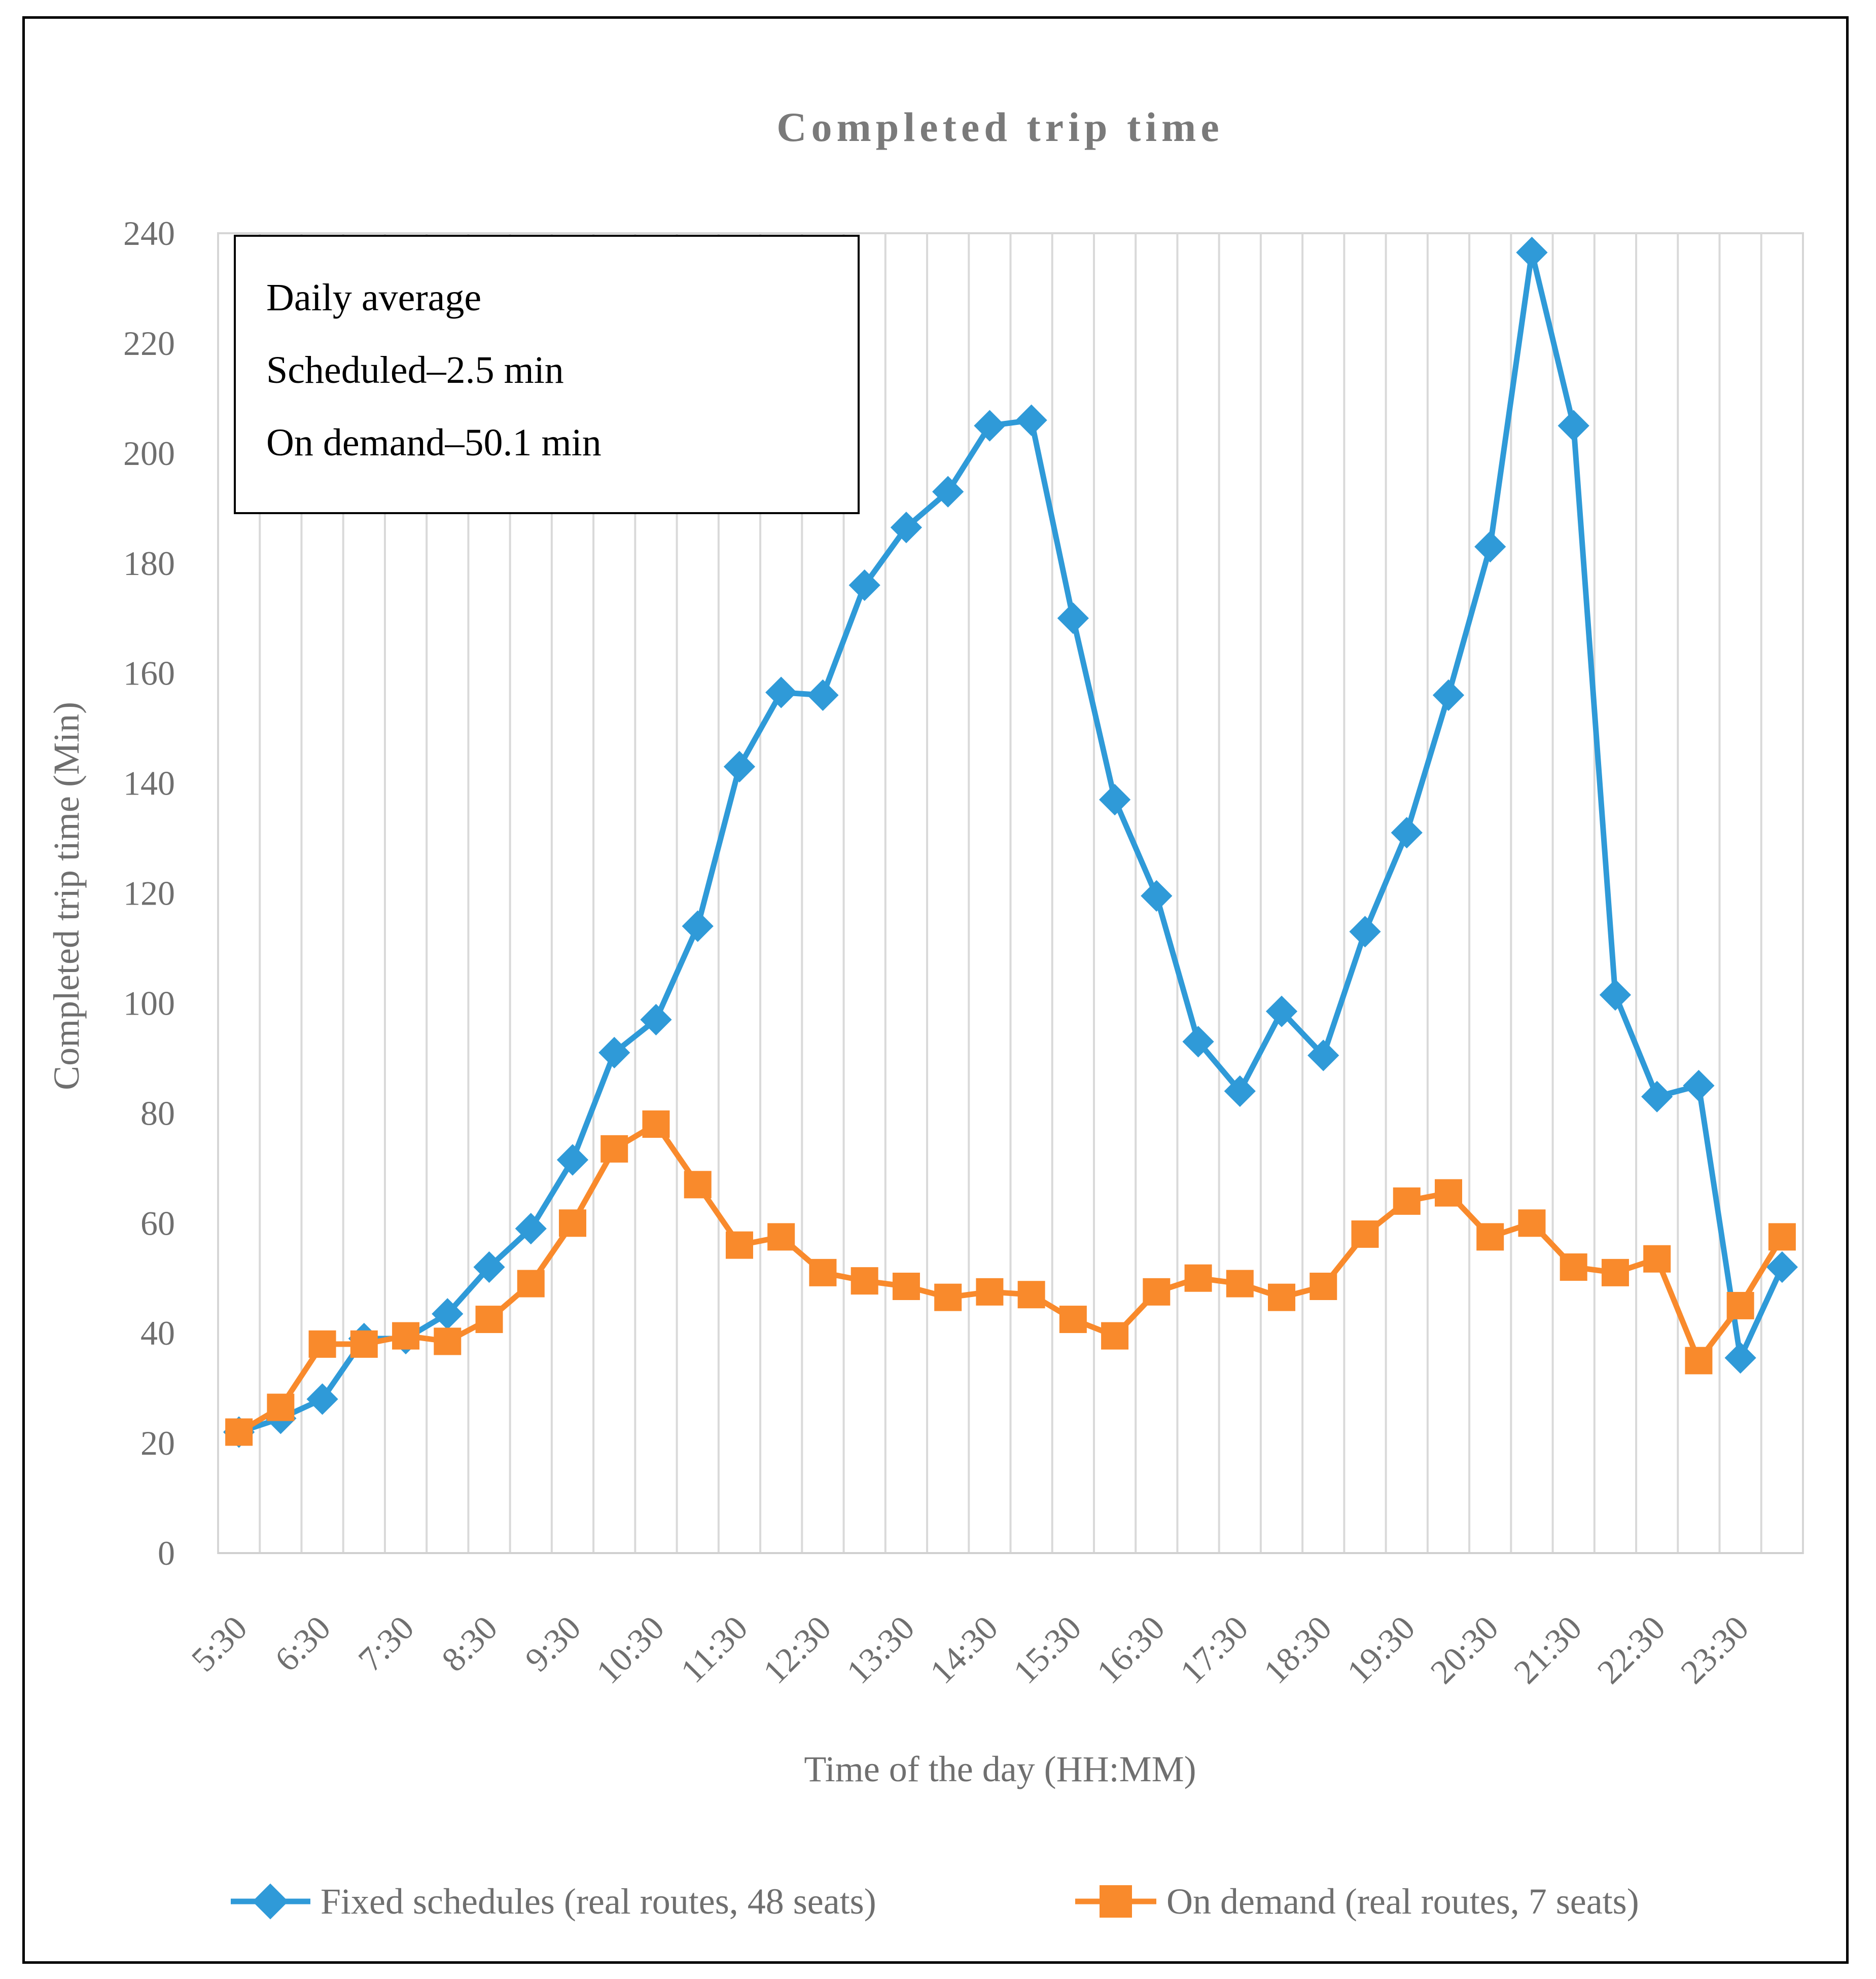 This screenshot has height=1979, width=1876. I want to click on x-tick-label: 11:30, so click(714, 1649).